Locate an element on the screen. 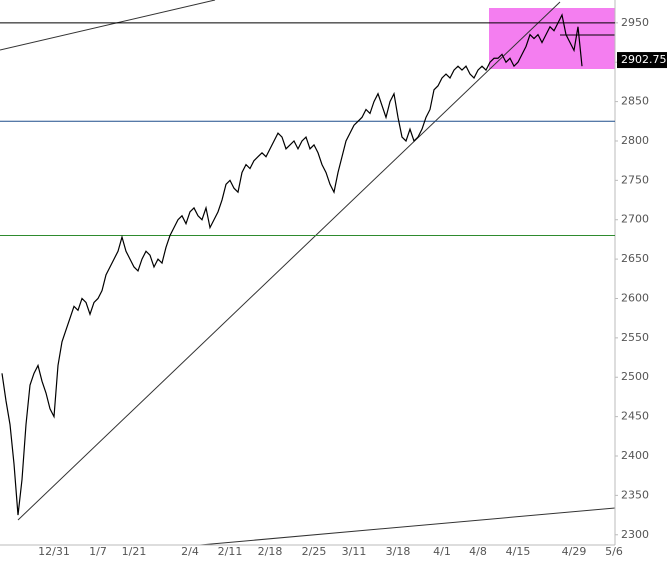  x-tick-label: 5/6 is located at coordinates (614, 551).